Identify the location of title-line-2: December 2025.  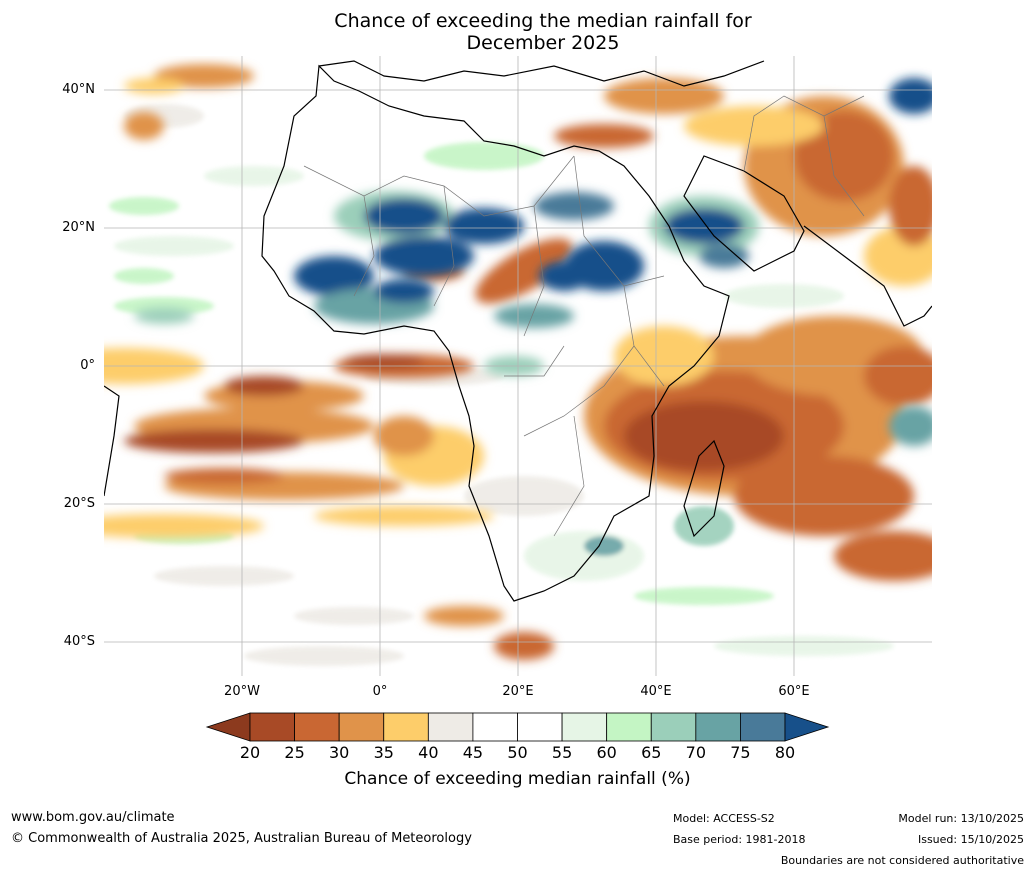
(543, 43).